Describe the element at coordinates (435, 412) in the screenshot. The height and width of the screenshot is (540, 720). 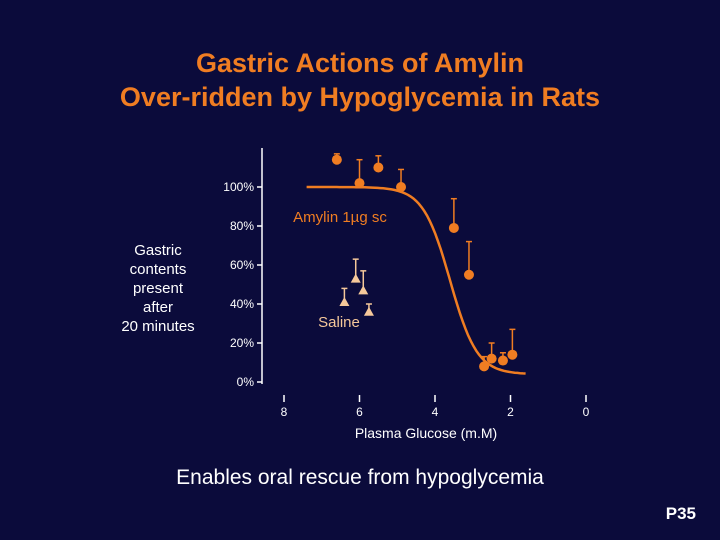
I see `x-tick-label: 4` at that location.